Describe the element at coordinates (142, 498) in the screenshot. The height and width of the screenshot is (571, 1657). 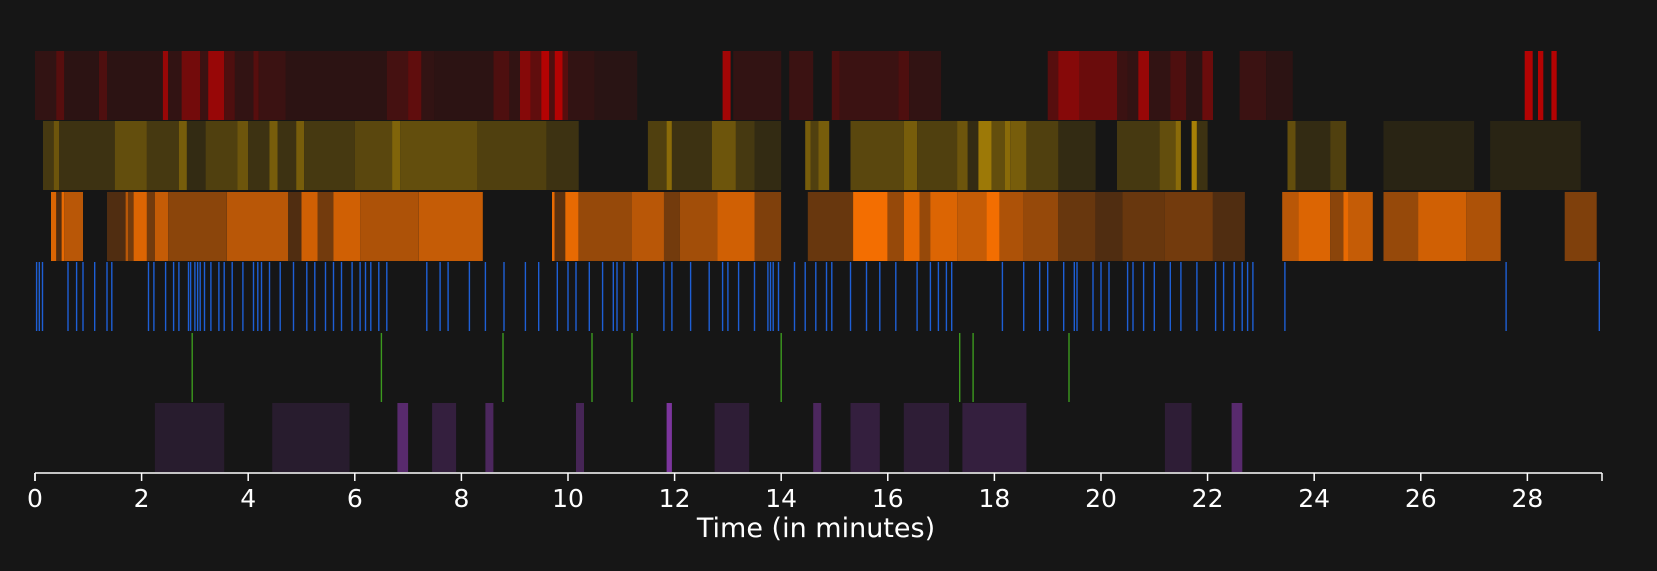
I see `x-tick-label: 2` at that location.